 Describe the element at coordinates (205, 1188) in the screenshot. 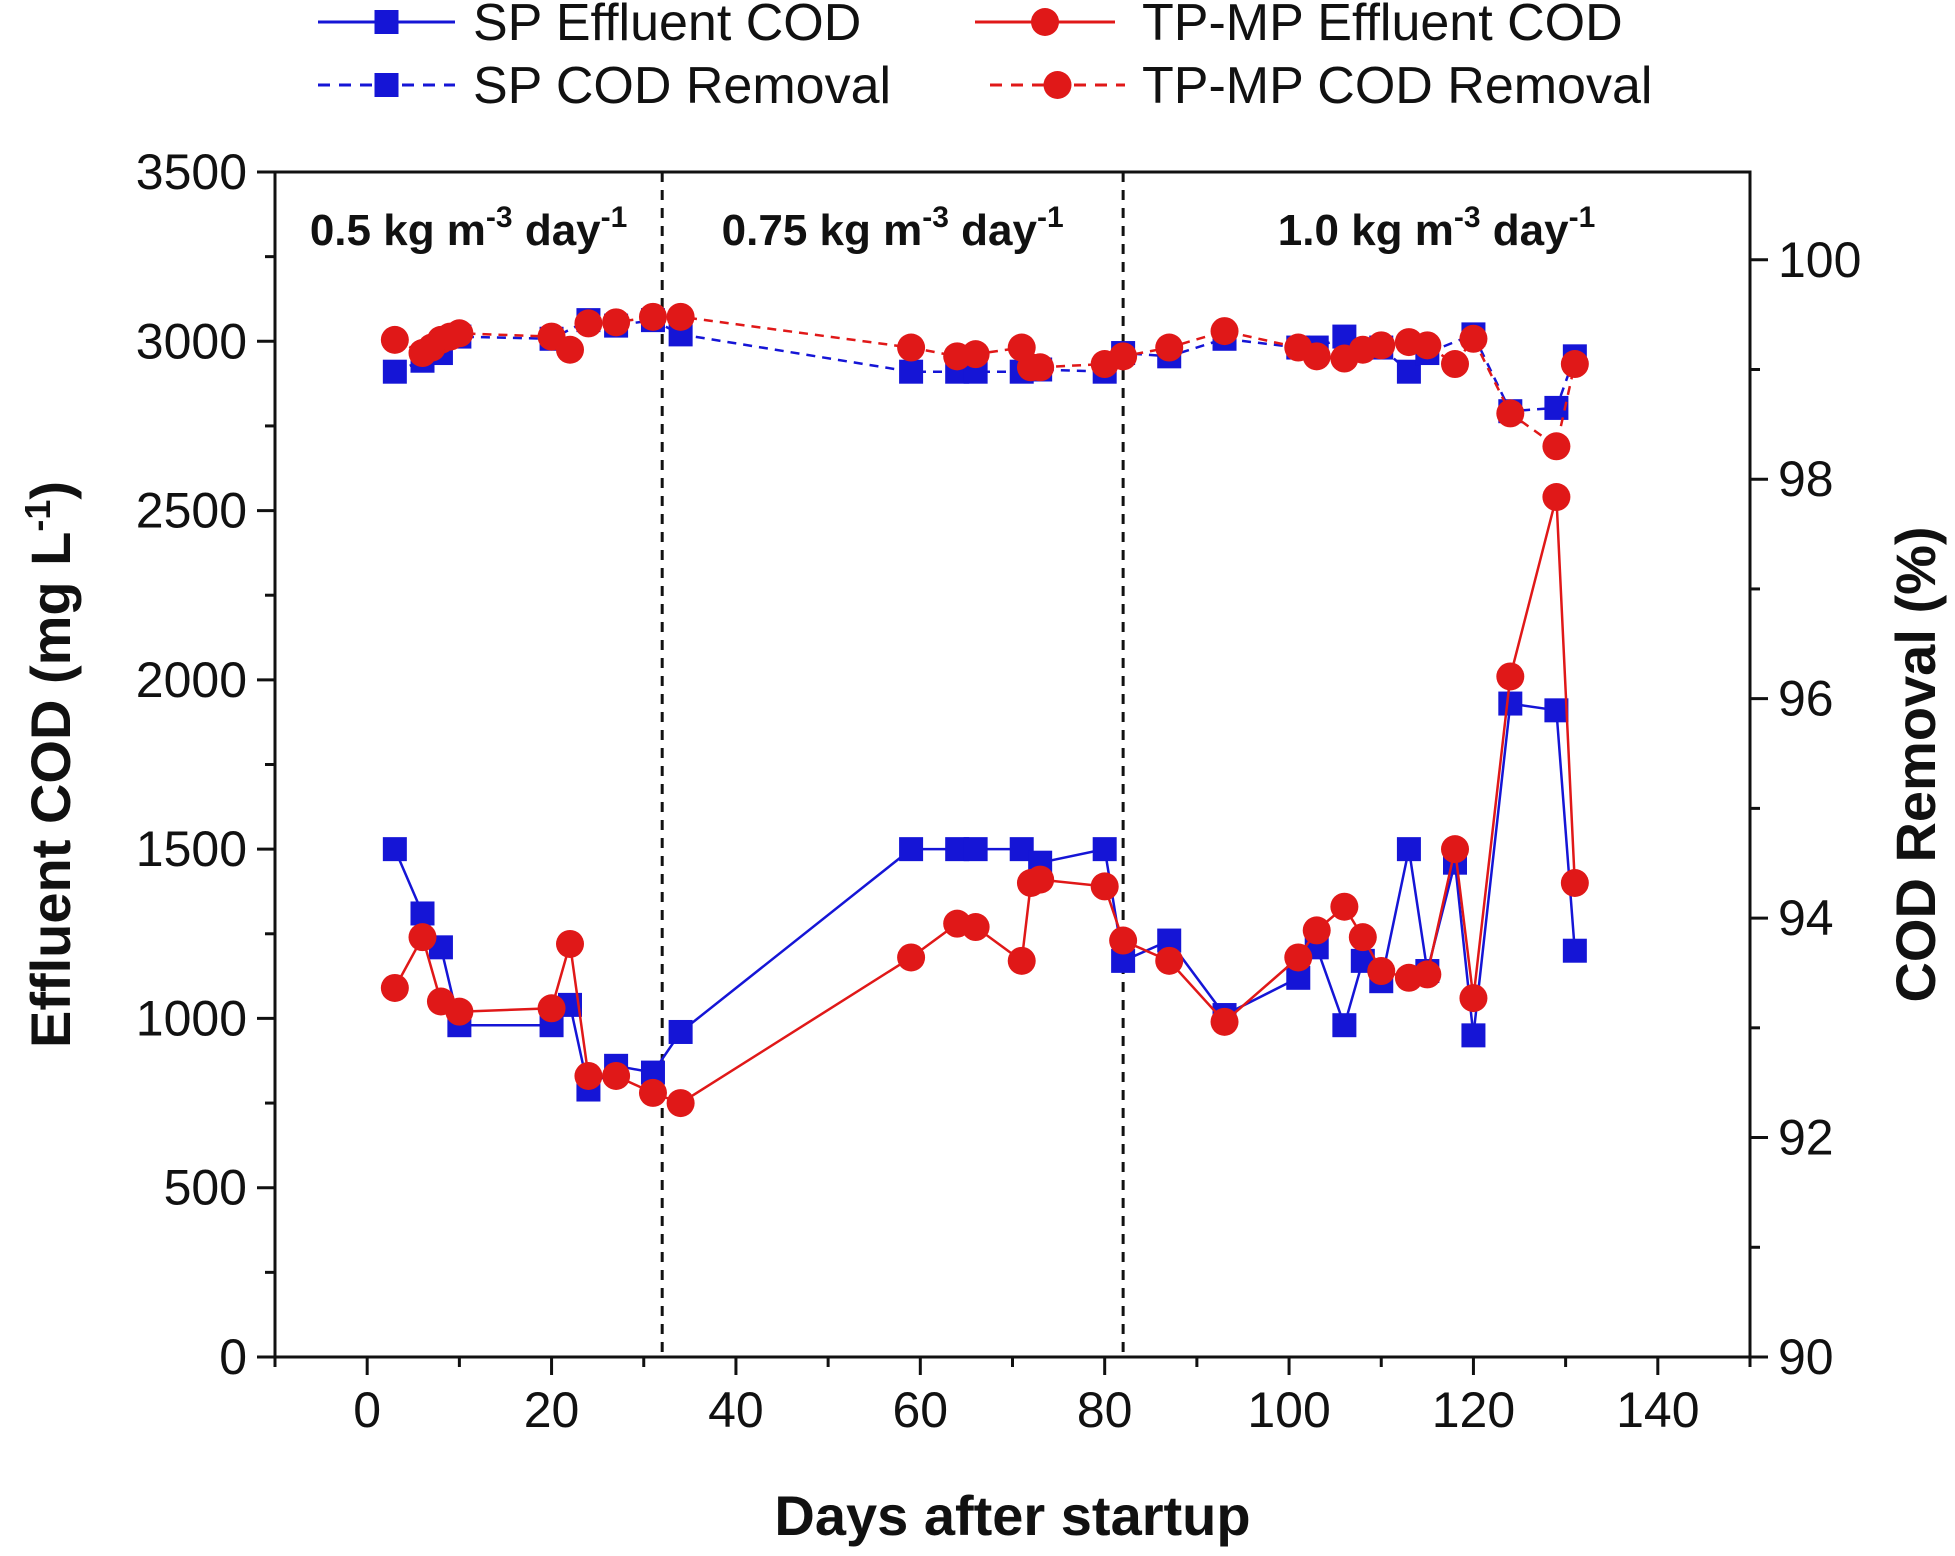

I see `y-left-tick-label: 500` at that location.